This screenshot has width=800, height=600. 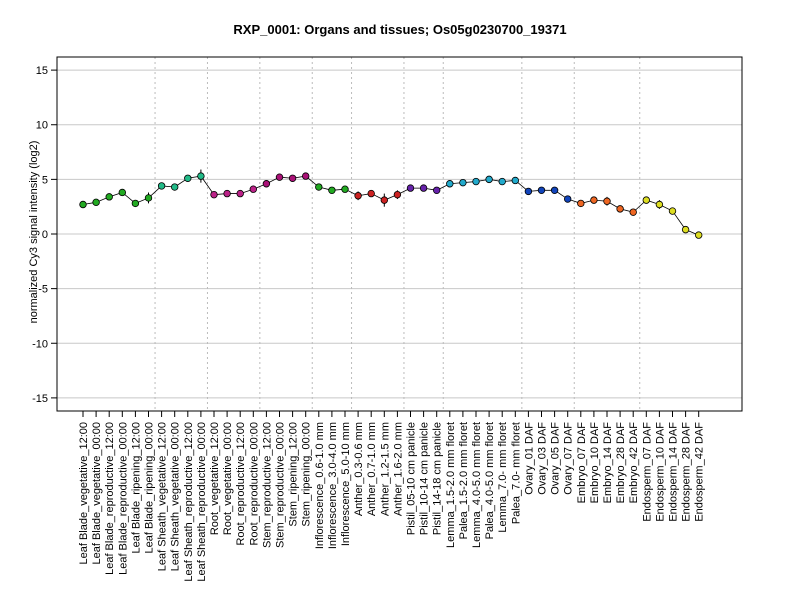 I want to click on y-axis: -15 -10 -5 0 5 10 15, so click(x=44, y=235).